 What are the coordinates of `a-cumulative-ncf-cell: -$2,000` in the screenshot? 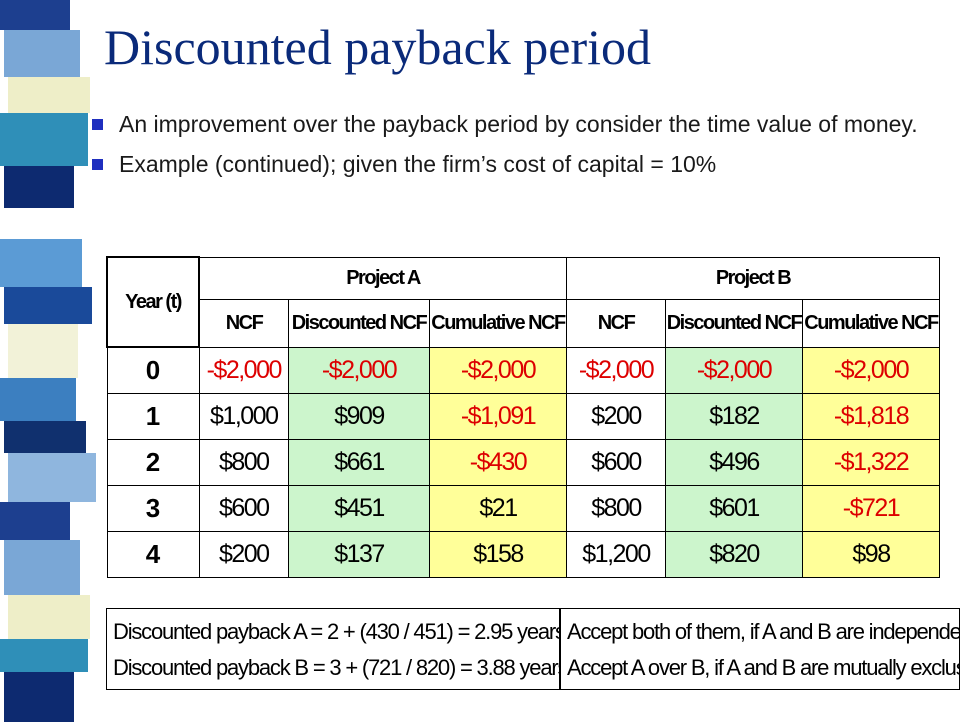 It's located at (498, 370).